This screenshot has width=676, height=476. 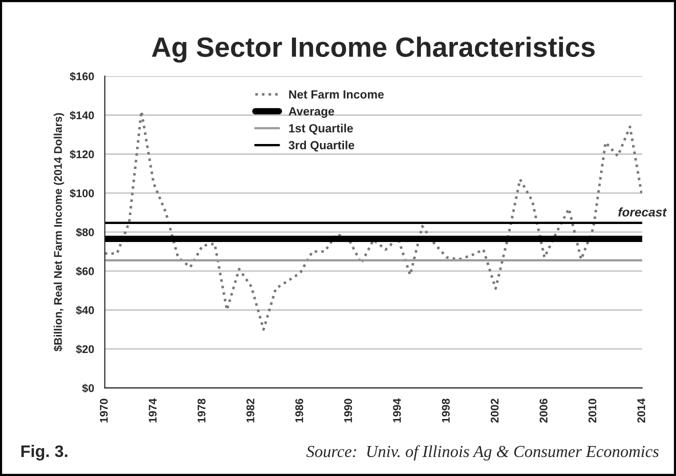 What do you see at coordinates (85, 310) in the screenshot?
I see `y-tick-label: $40` at bounding box center [85, 310].